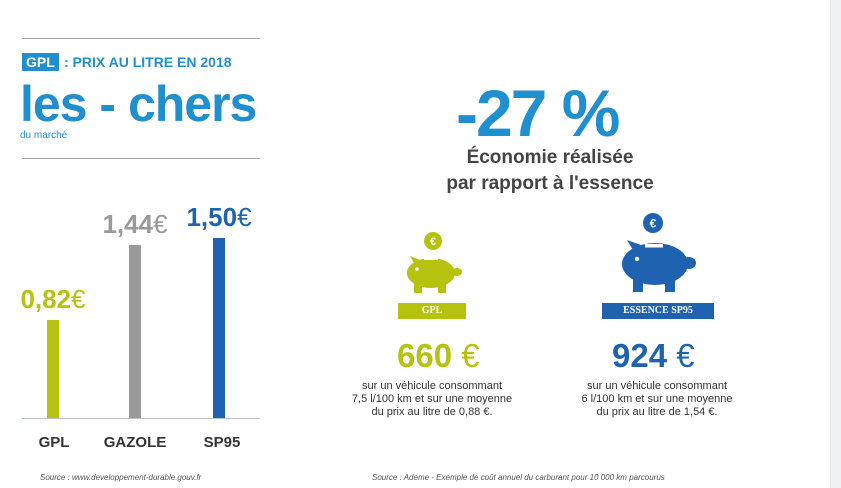  I want to click on chart-baseline, so click(141, 418).